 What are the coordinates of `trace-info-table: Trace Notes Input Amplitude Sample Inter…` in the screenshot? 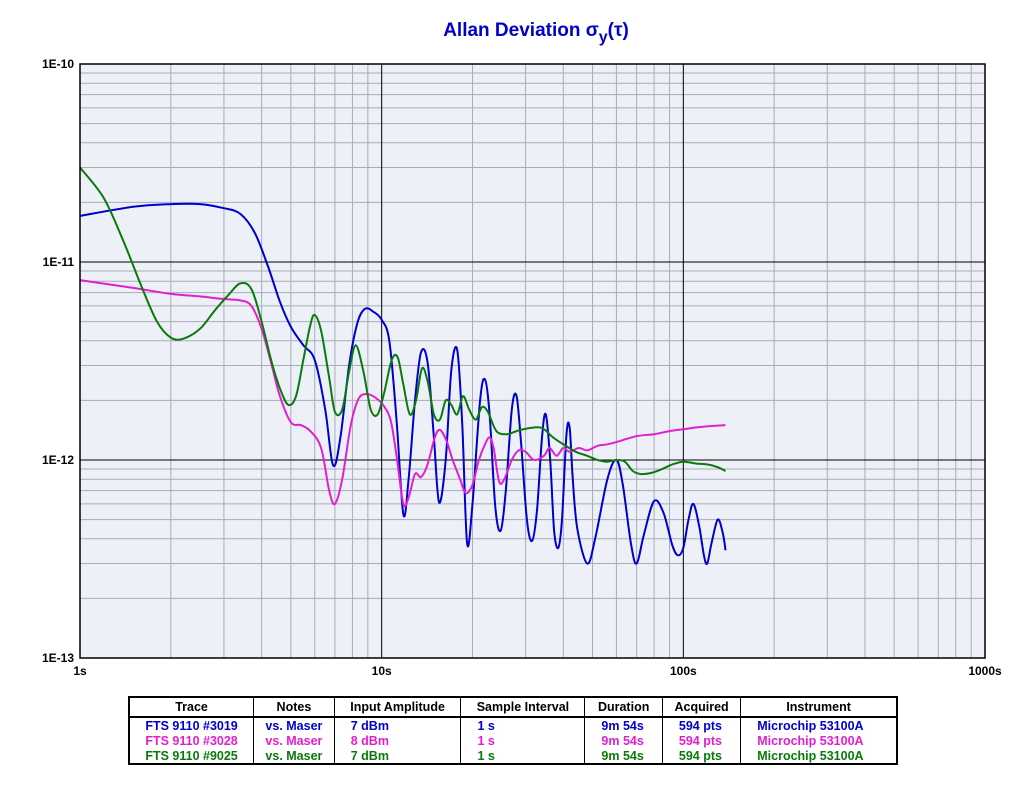 It's located at (513, 730).